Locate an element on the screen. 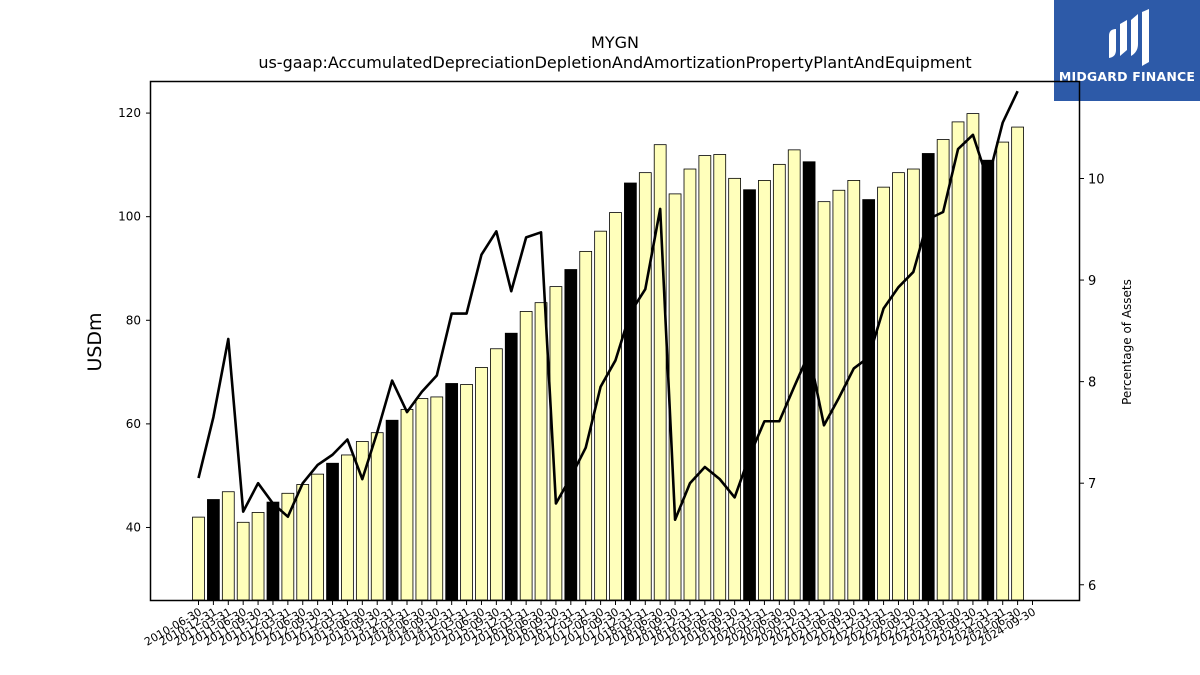 This screenshot has height=675, width=1200. y2-tick-label: 8 is located at coordinates (1092, 383).